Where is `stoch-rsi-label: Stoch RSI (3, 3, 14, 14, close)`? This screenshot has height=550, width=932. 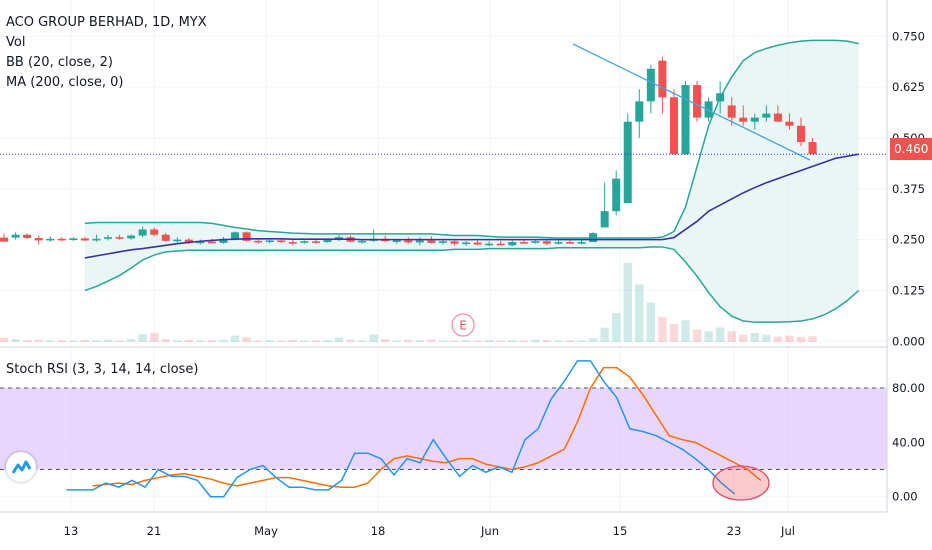 stoch-rsi-label: Stoch RSI (3, 3, 14, 14, close) is located at coordinates (102, 369).